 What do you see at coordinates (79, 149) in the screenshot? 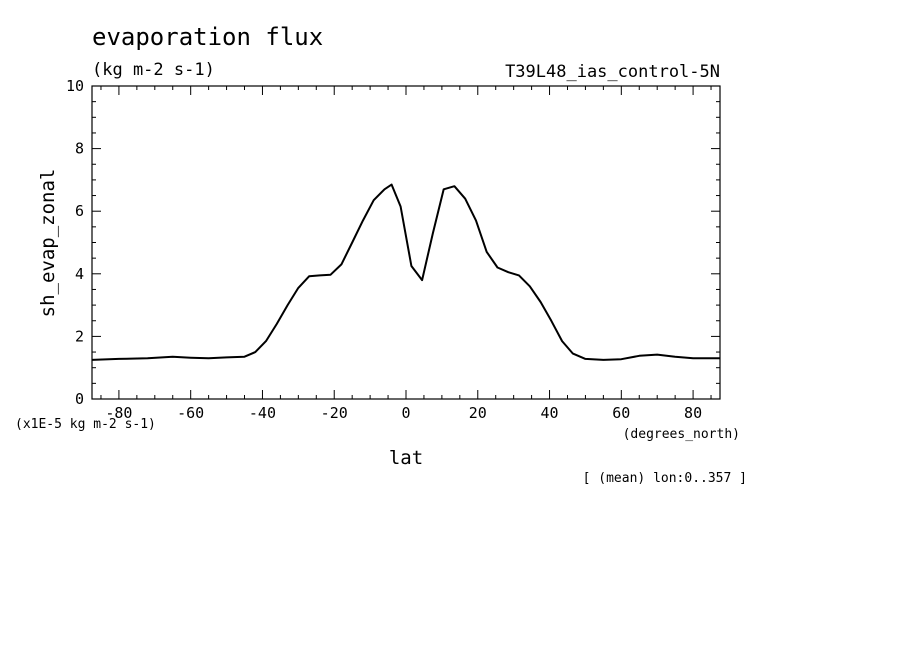
I see `y-tick-label: 8` at bounding box center [79, 149].